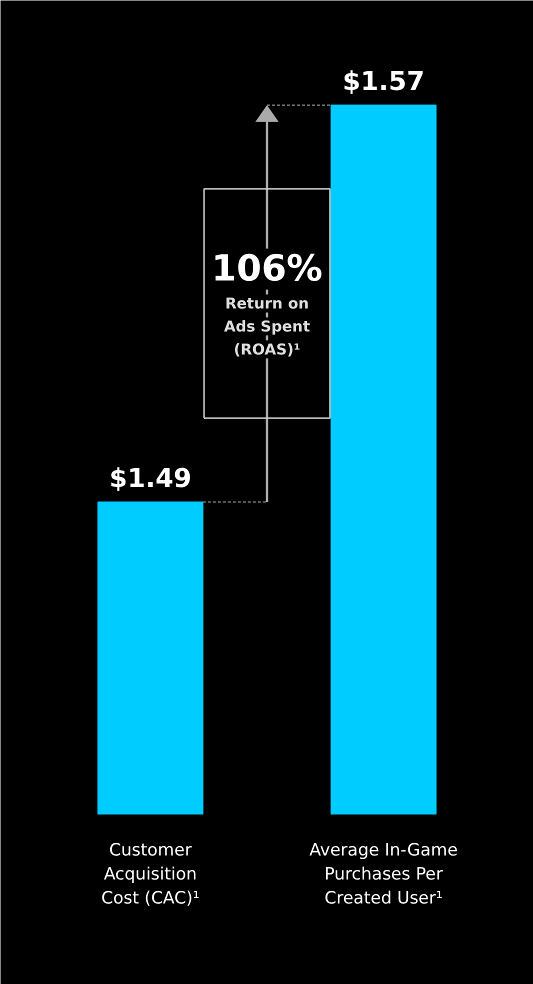  What do you see at coordinates (267, 326) in the screenshot?
I see `annotation: Return on Ads Spent (ROAS)¹` at bounding box center [267, 326].